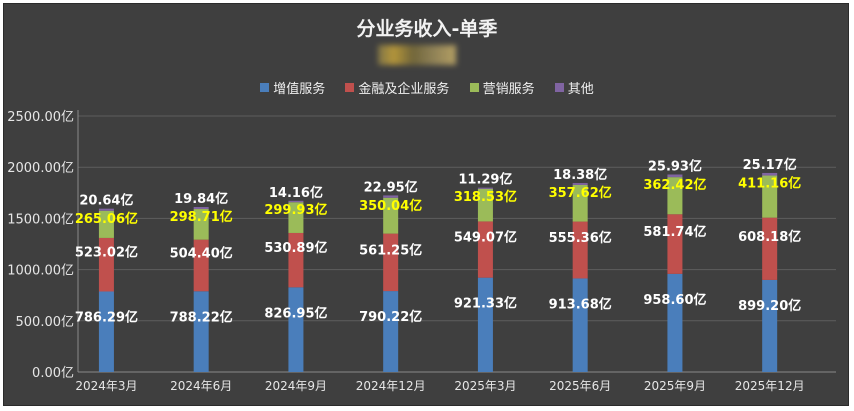  I want to click on data-label: 581.74亿, so click(674, 232).